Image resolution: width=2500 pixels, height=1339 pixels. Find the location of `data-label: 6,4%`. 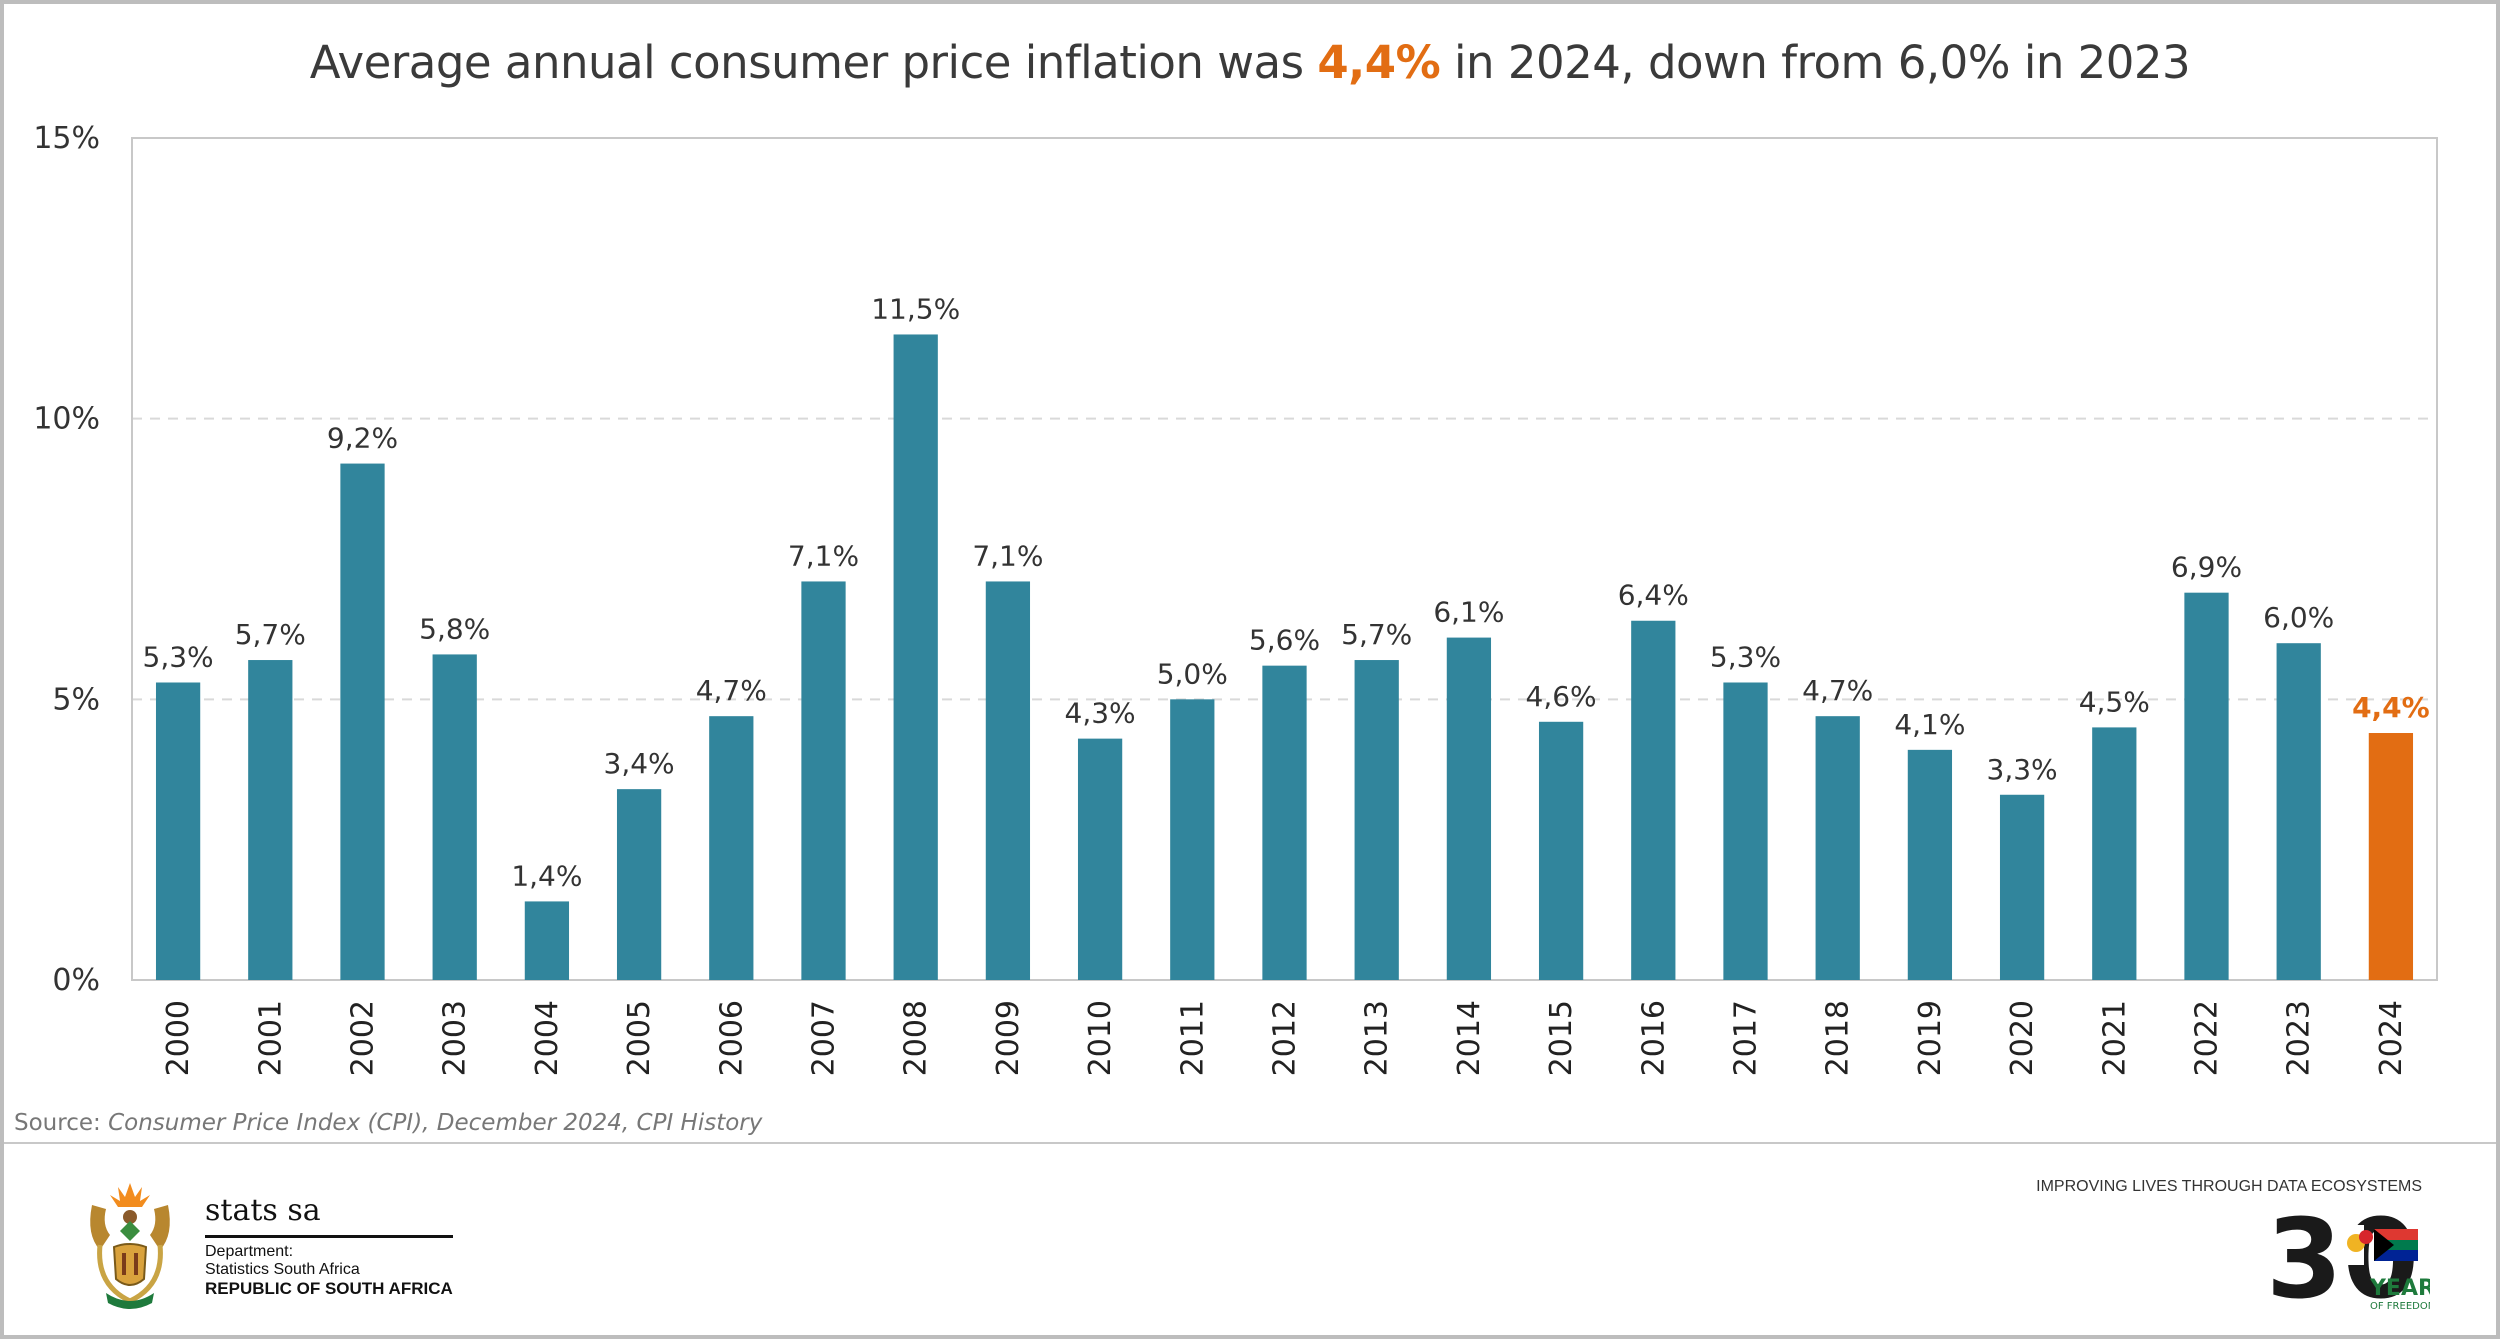

data-label: 6,4% is located at coordinates (1653, 595).